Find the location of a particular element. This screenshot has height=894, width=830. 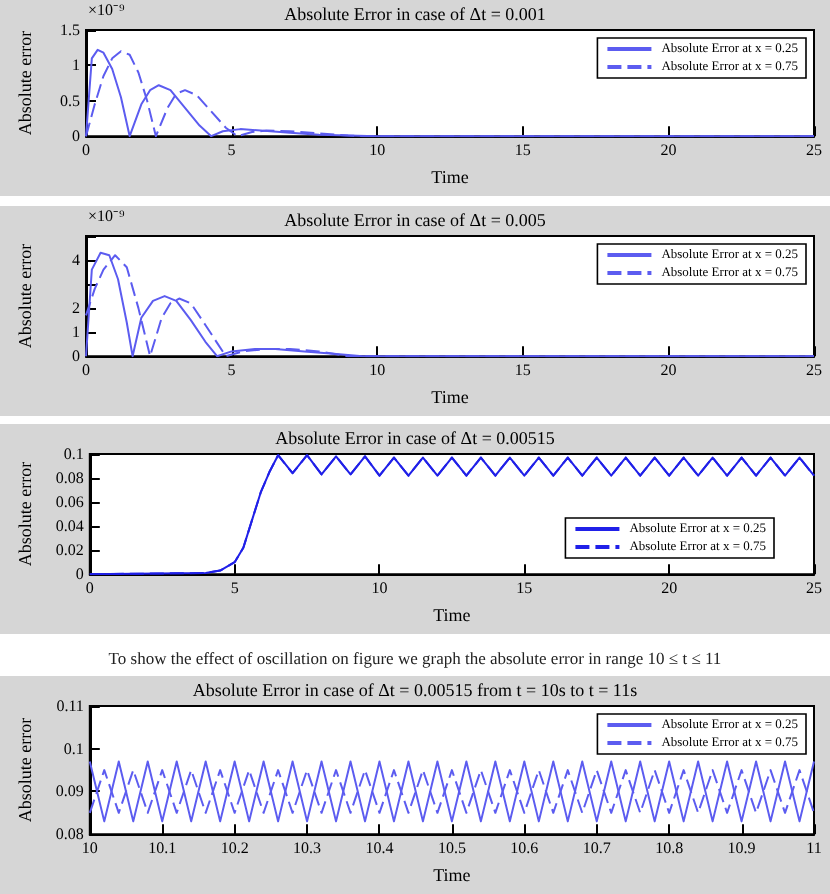

y-tick-label: 0.11 is located at coordinates (70, 706).